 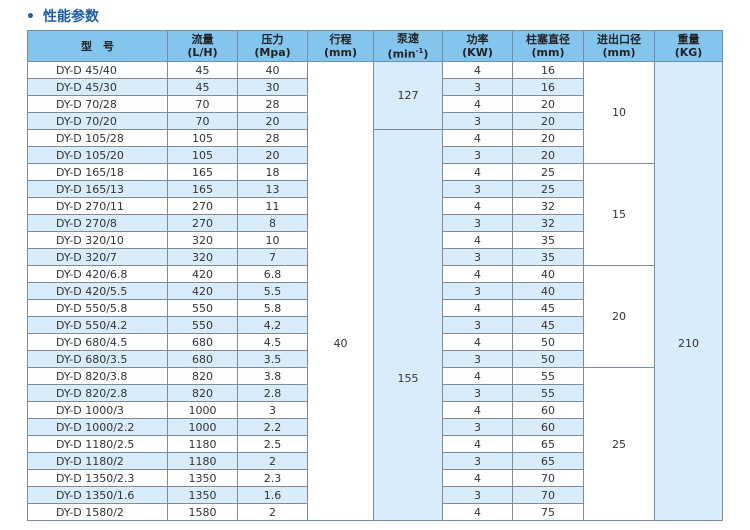 What do you see at coordinates (62, 16) in the screenshot?
I see `section-title: • 性能参数` at bounding box center [62, 16].